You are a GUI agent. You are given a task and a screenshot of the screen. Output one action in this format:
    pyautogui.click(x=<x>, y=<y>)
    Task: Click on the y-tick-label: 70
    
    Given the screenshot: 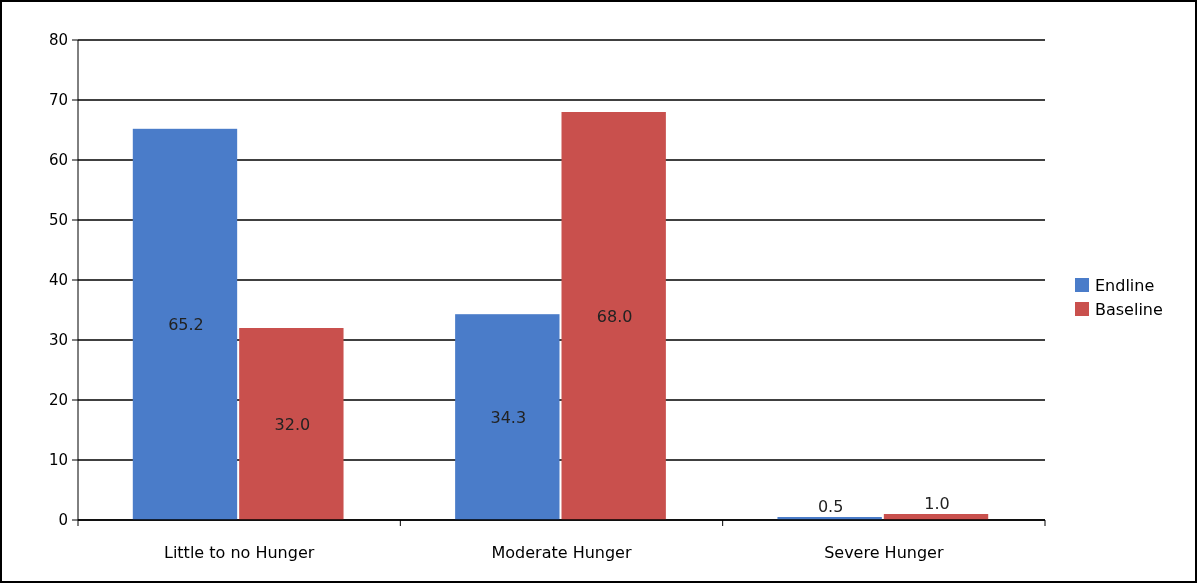 What is the action you would take?
    pyautogui.click(x=58, y=100)
    